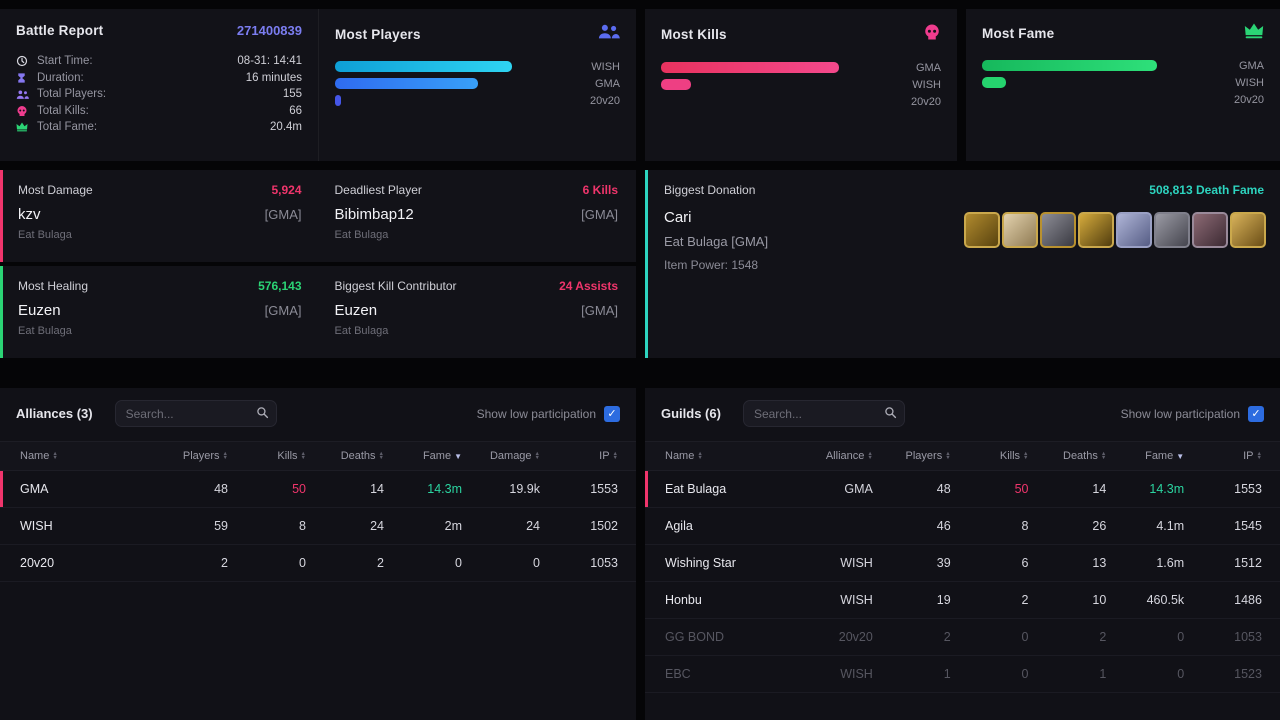 The width and height of the screenshot is (1280, 720). I want to click on table-row: Agila 46 8 26 4.1m 1545, so click(962, 526).